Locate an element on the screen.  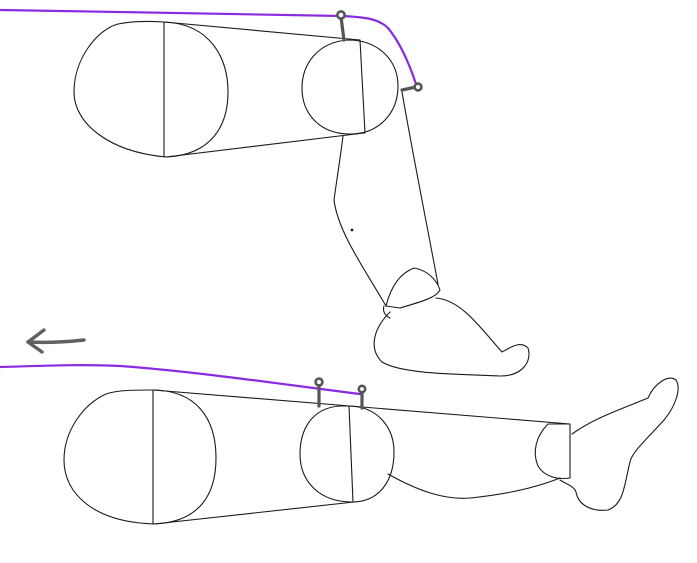
bent-leg-knee-oval is located at coordinates (350, 87).